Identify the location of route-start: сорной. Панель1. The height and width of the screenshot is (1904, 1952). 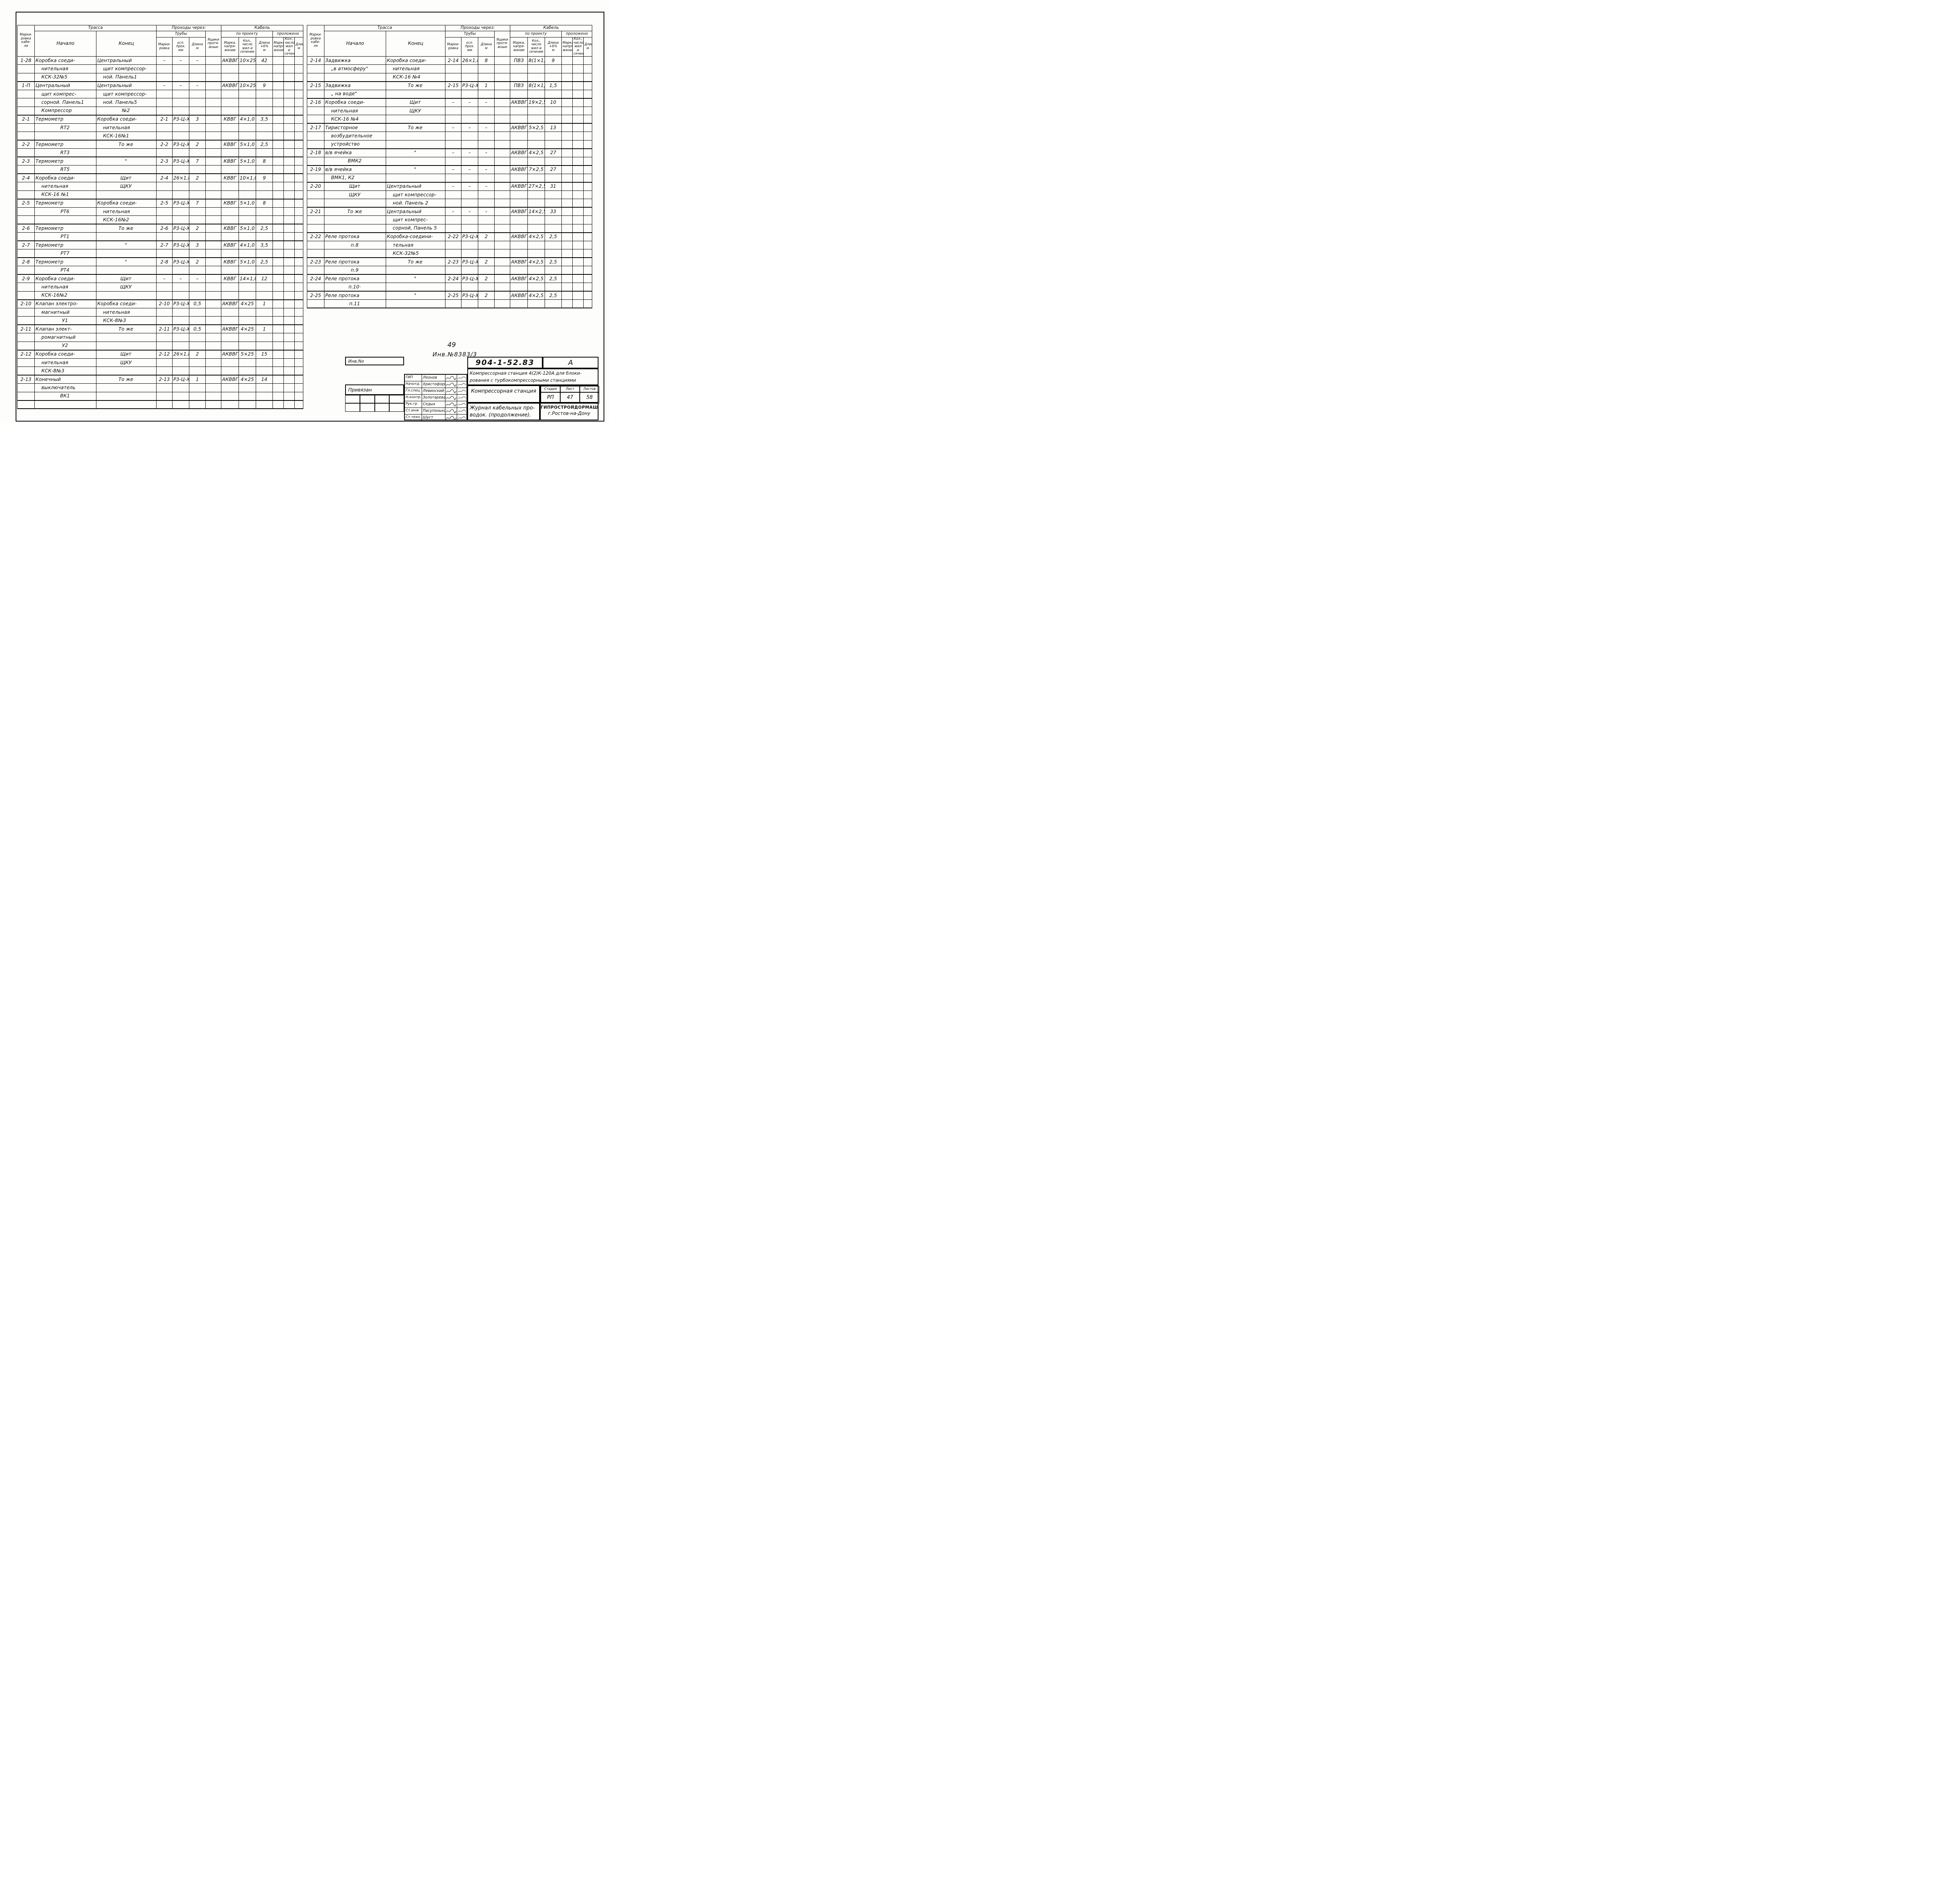
(65, 102).